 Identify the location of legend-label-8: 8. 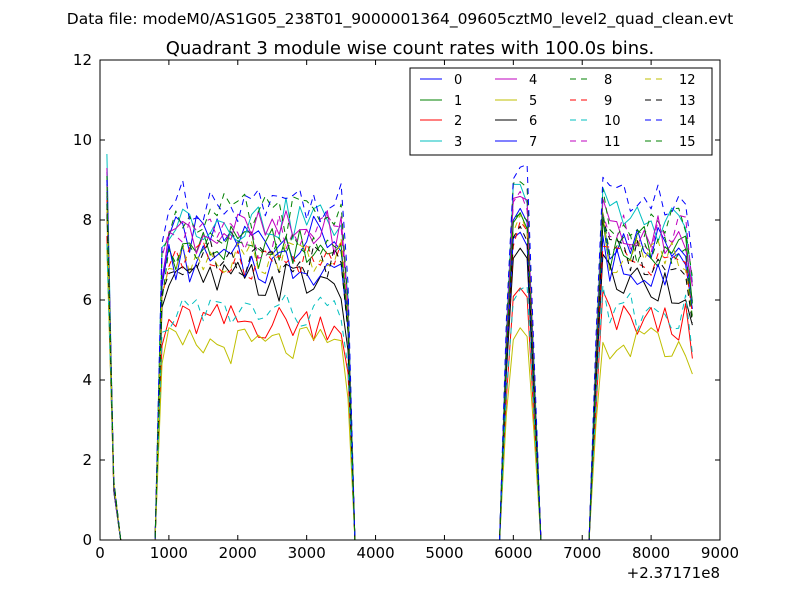
(608, 80).